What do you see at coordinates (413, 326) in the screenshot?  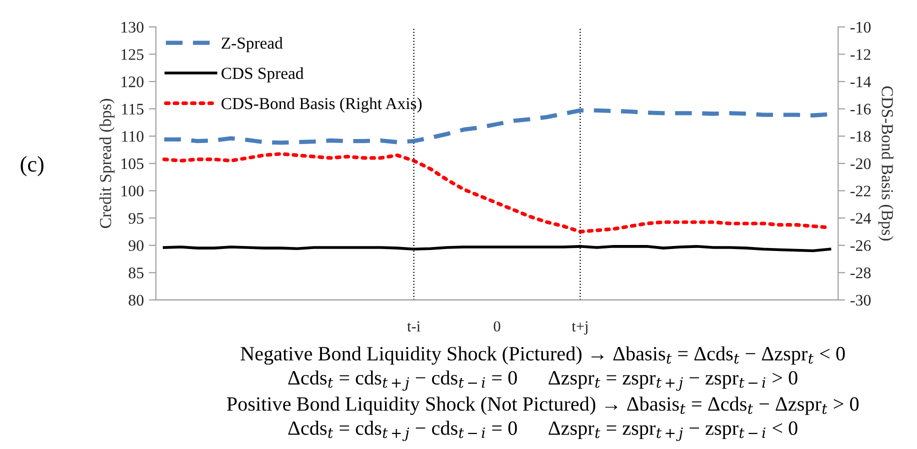 I see `x-tick-label: t-i` at bounding box center [413, 326].